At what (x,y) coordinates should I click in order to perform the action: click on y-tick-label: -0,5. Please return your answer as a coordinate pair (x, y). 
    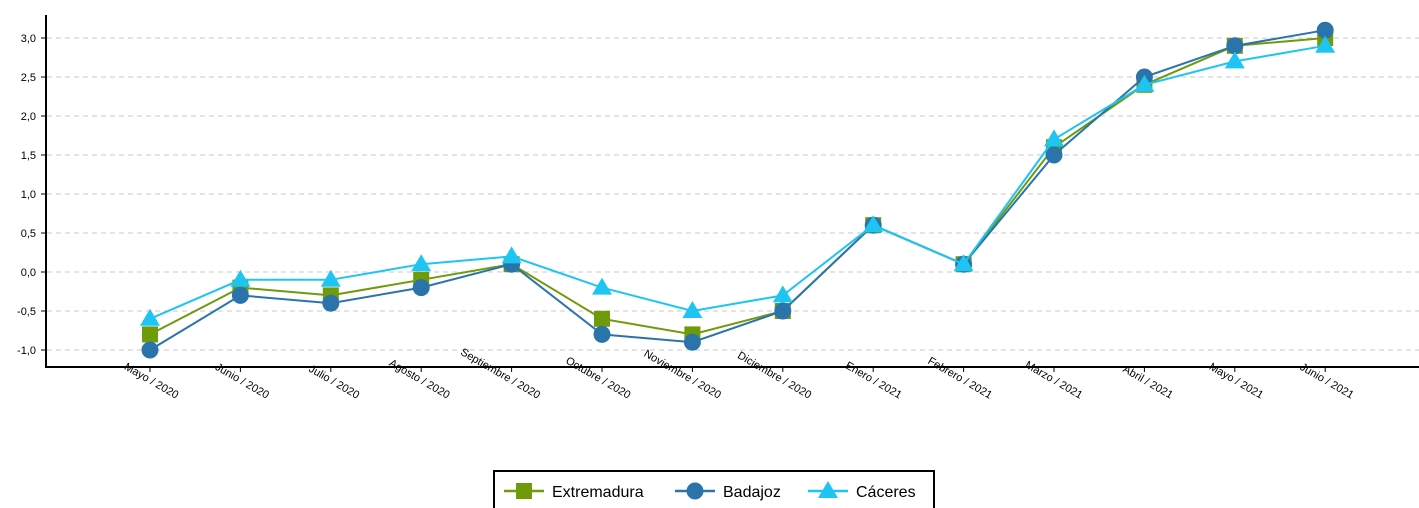
    Looking at the image, I should click on (26, 312).